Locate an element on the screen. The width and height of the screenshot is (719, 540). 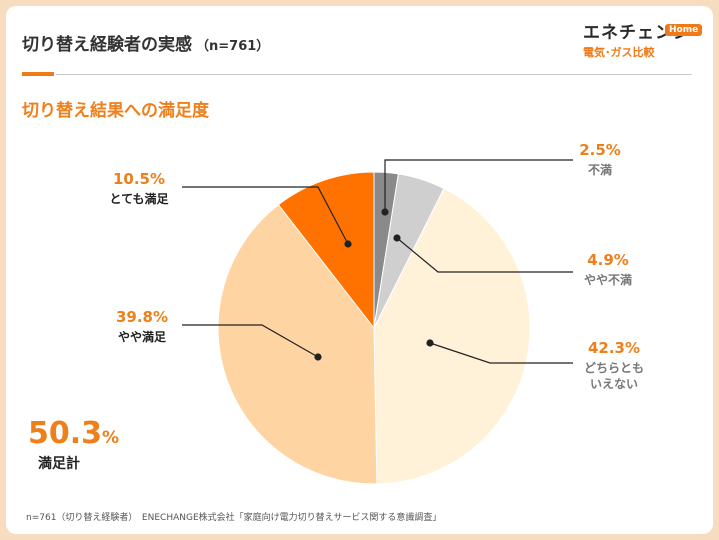
pct-neutral: 42.3% is located at coordinates (614, 348).